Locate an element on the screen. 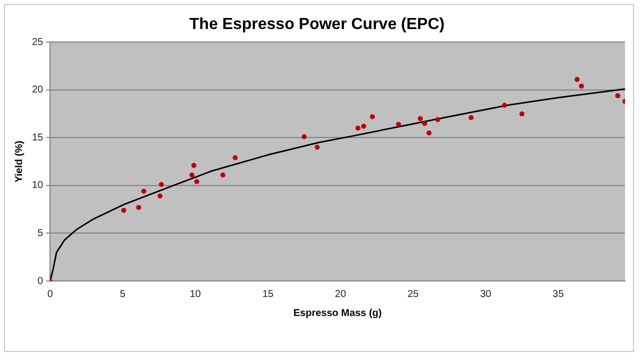 This screenshot has height=358, width=640. y-tick-label: 20 is located at coordinates (38, 90).